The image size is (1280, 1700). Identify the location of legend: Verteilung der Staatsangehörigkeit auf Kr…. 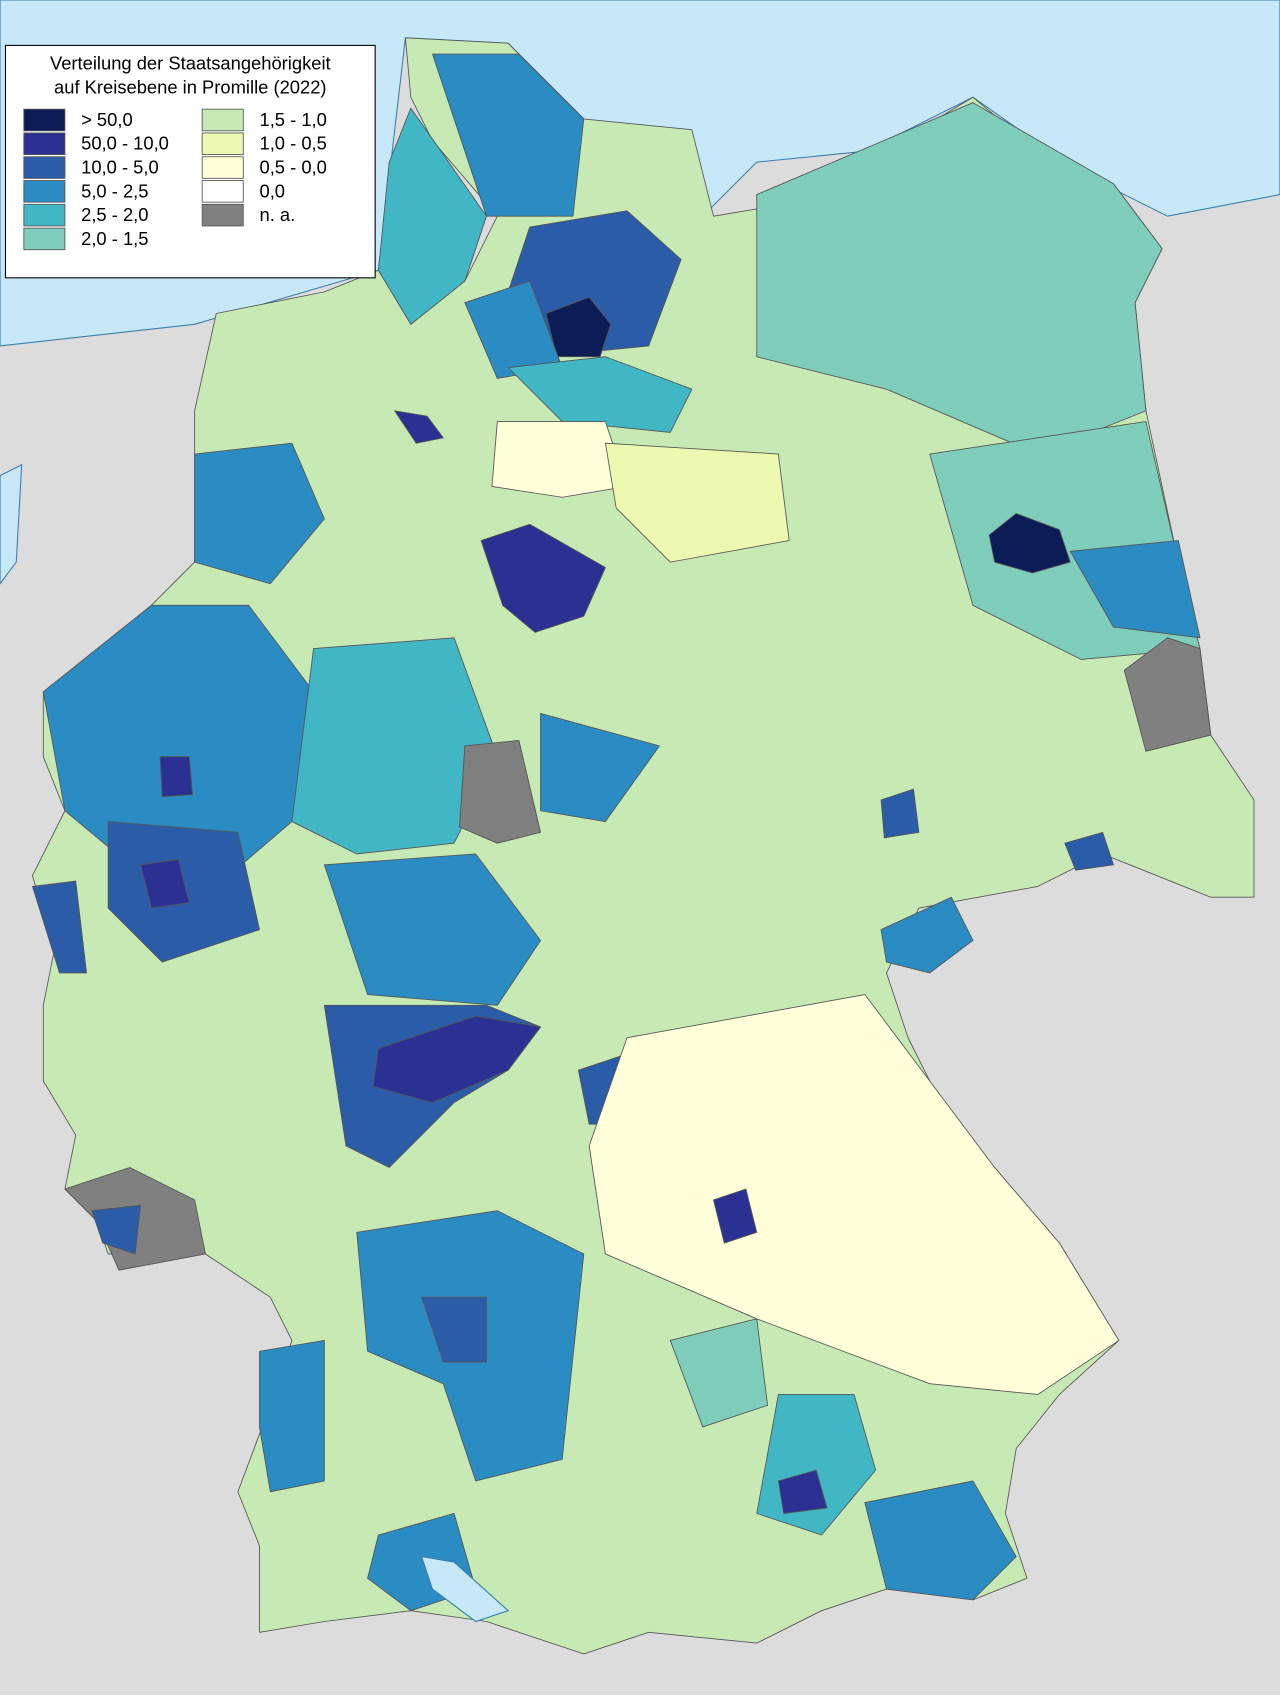
(190, 161).